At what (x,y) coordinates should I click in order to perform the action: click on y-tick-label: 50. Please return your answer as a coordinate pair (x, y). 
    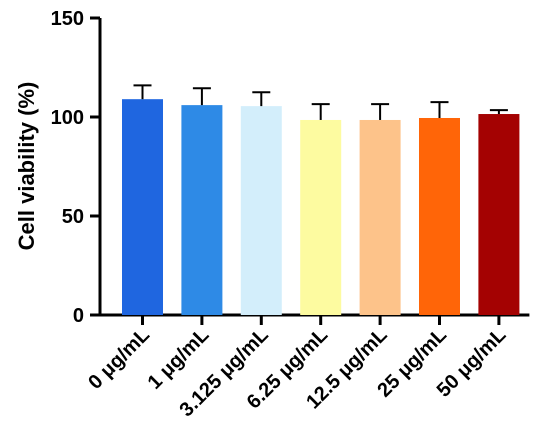
    Looking at the image, I should click on (73, 217).